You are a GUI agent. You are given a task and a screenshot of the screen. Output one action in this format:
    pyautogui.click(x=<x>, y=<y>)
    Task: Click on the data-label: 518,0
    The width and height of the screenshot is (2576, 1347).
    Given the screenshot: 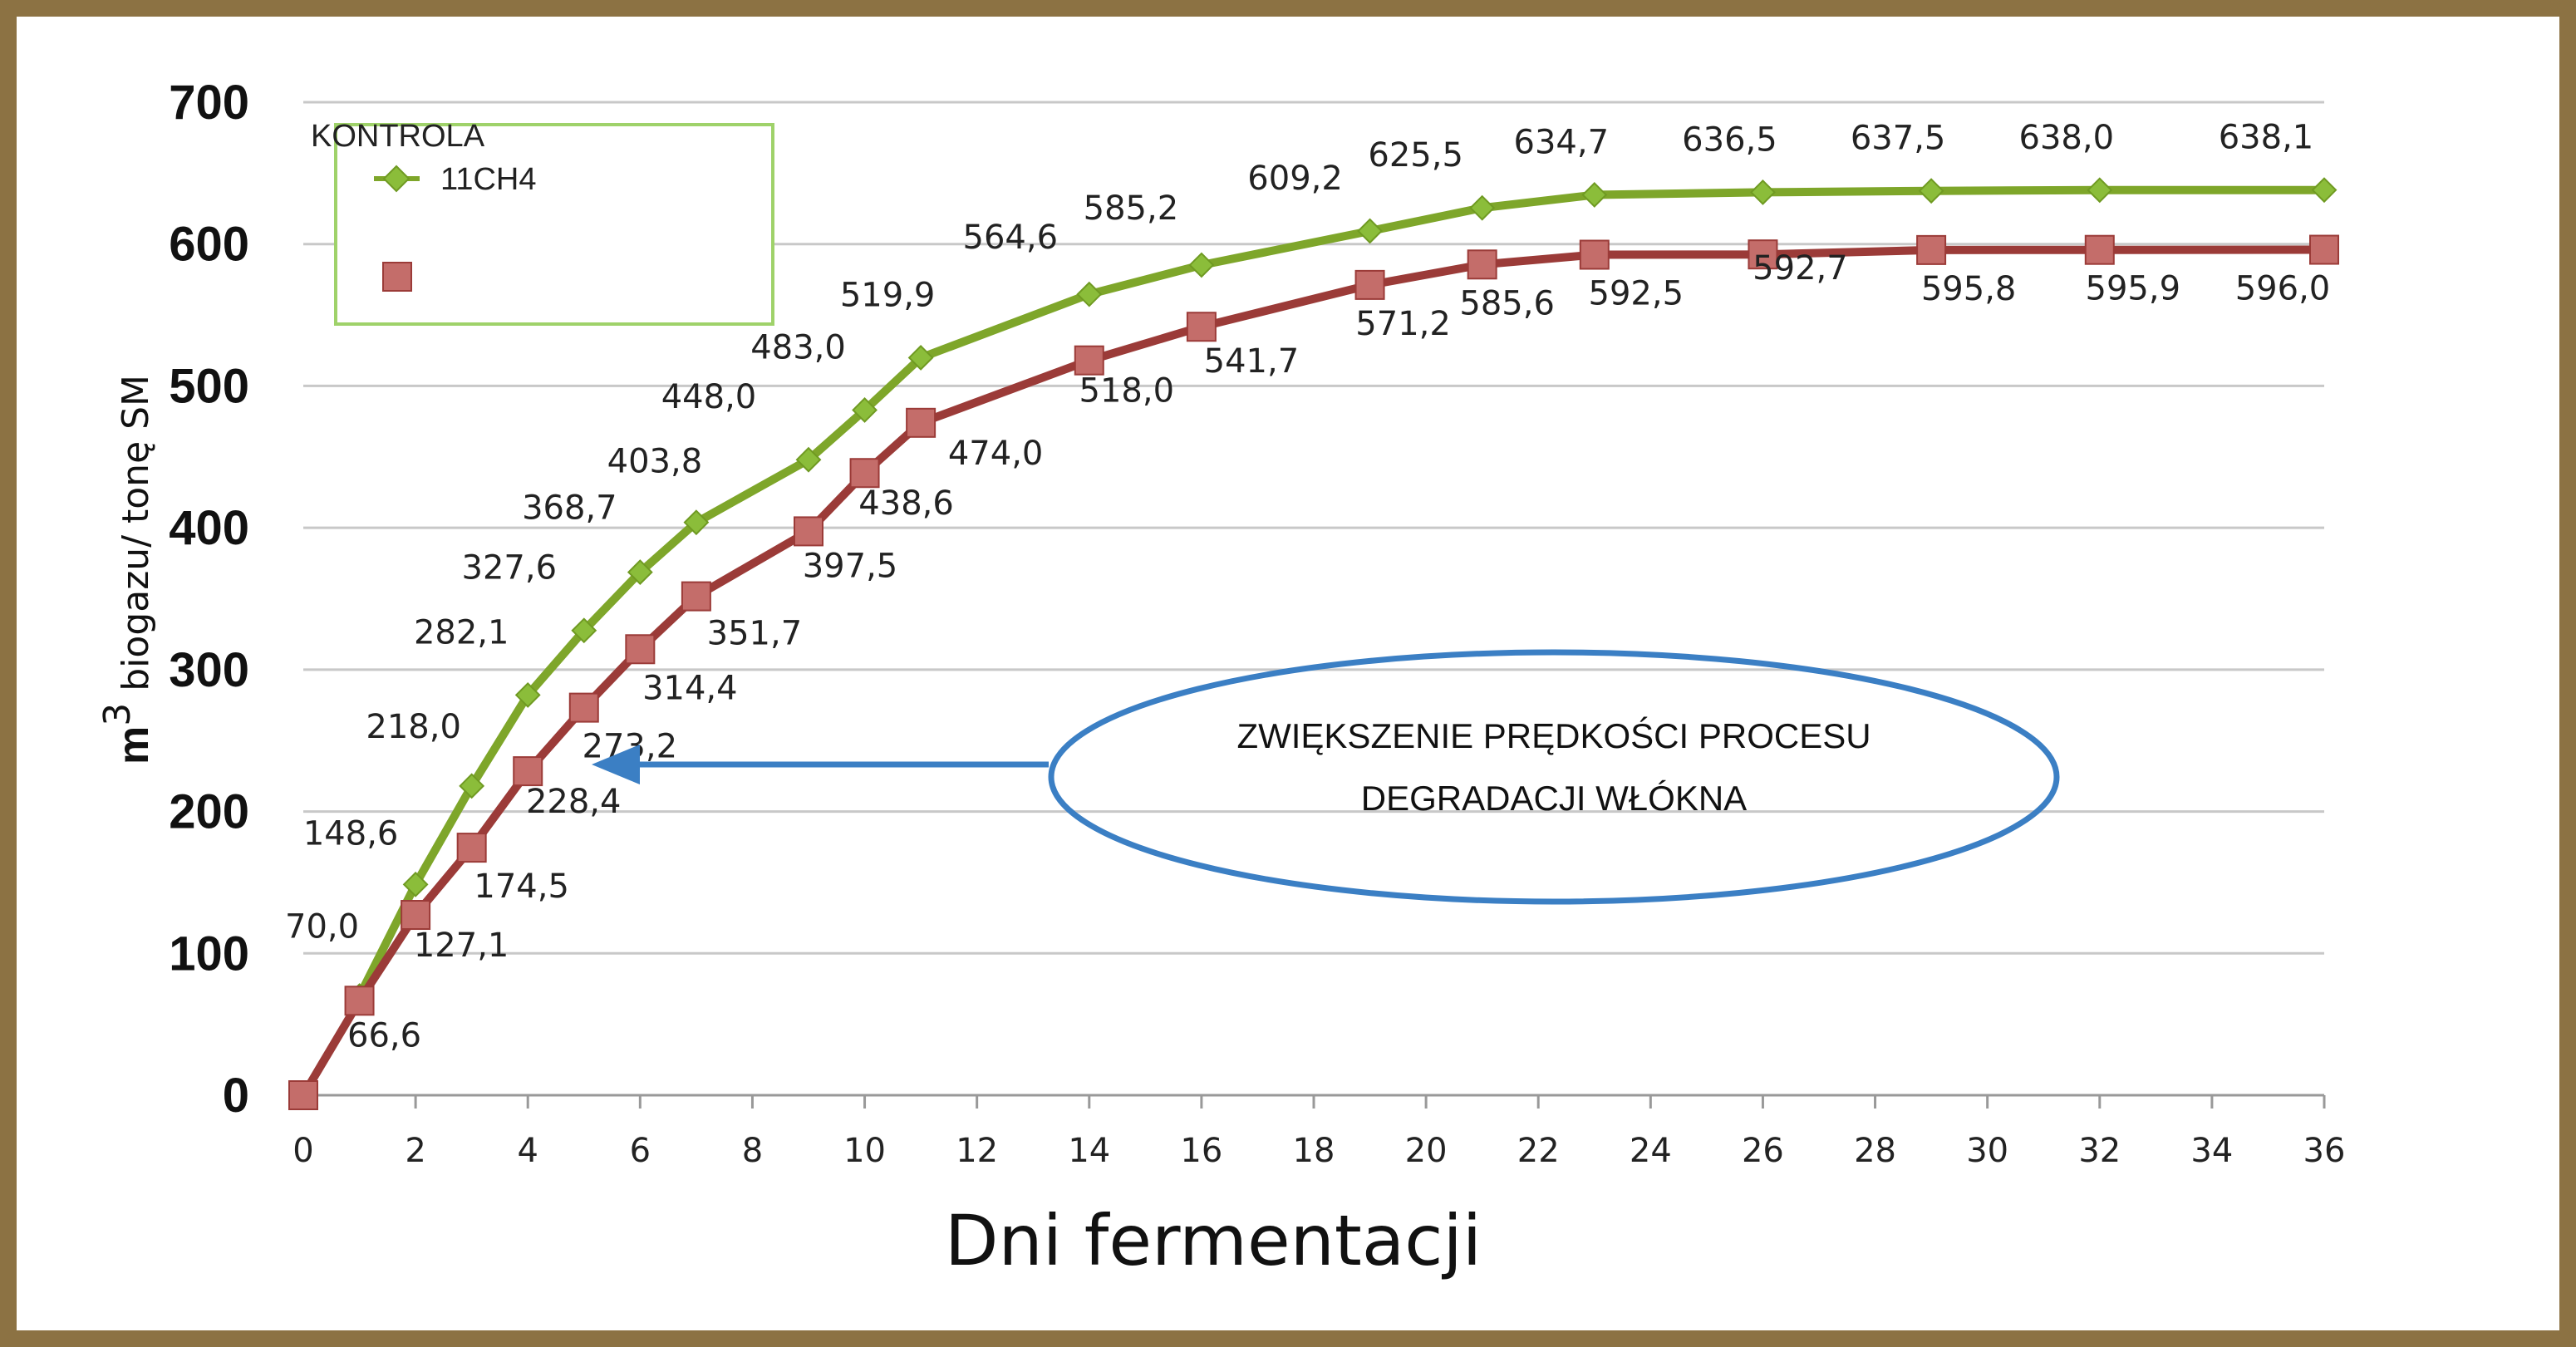 What is the action you would take?
    pyautogui.click(x=1127, y=391)
    